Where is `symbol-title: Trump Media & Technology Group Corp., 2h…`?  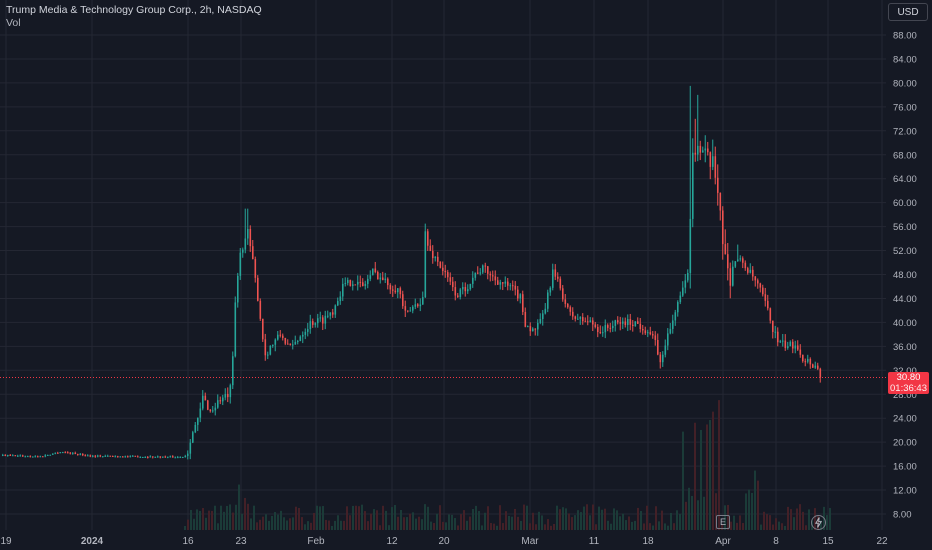 symbol-title: Trump Media & Technology Group Corp., 2h… is located at coordinates (134, 10).